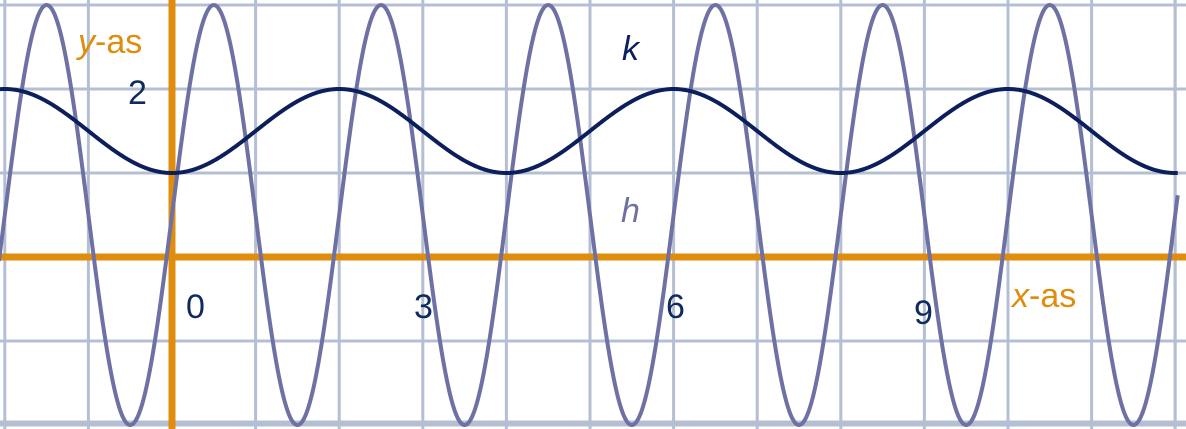 The width and height of the screenshot is (1186, 429). What do you see at coordinates (1052, 296) in the screenshot?
I see `x-axis-label-suffix: -as` at bounding box center [1052, 296].